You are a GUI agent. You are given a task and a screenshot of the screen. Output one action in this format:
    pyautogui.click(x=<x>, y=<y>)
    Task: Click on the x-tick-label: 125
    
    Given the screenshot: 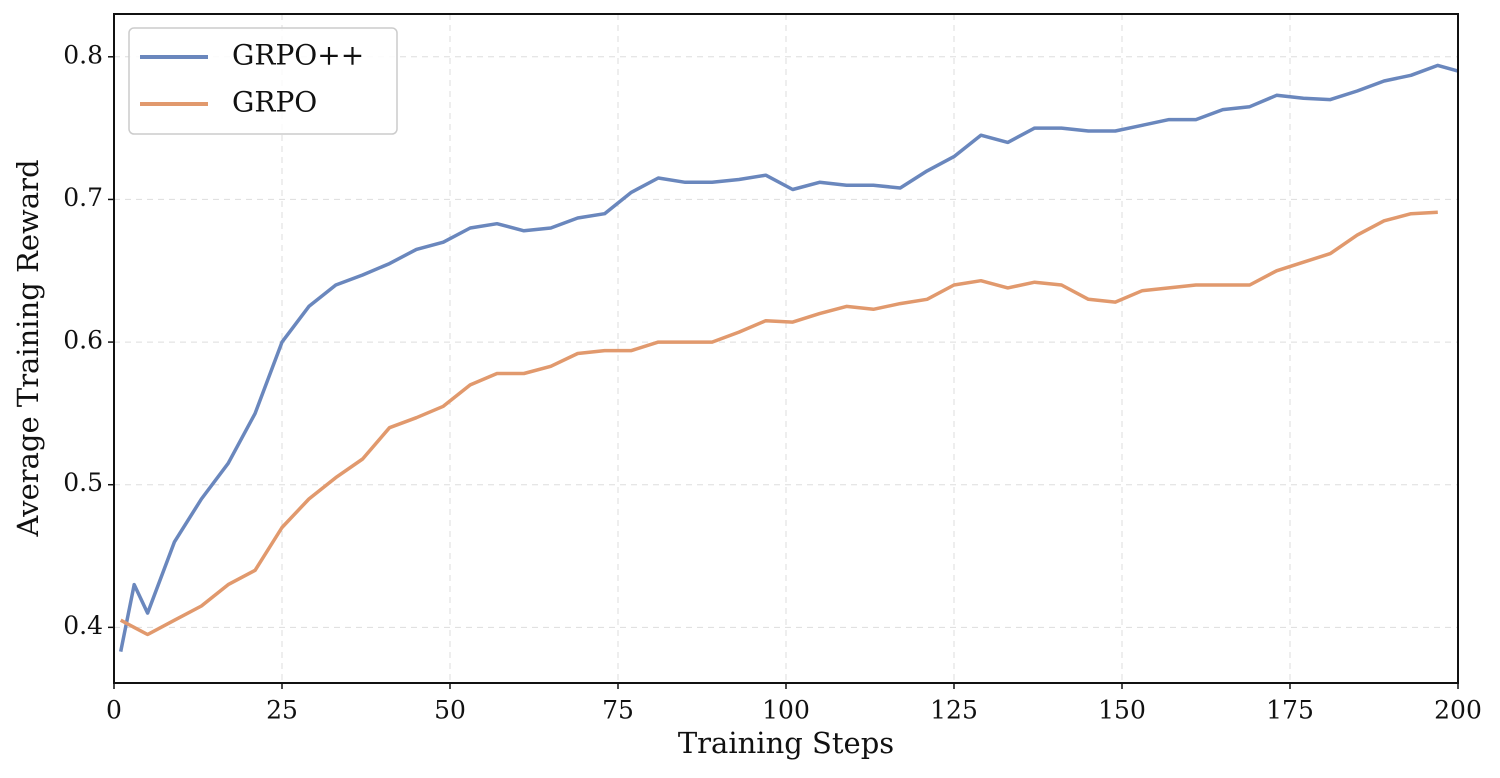 What is the action you would take?
    pyautogui.click(x=954, y=710)
    